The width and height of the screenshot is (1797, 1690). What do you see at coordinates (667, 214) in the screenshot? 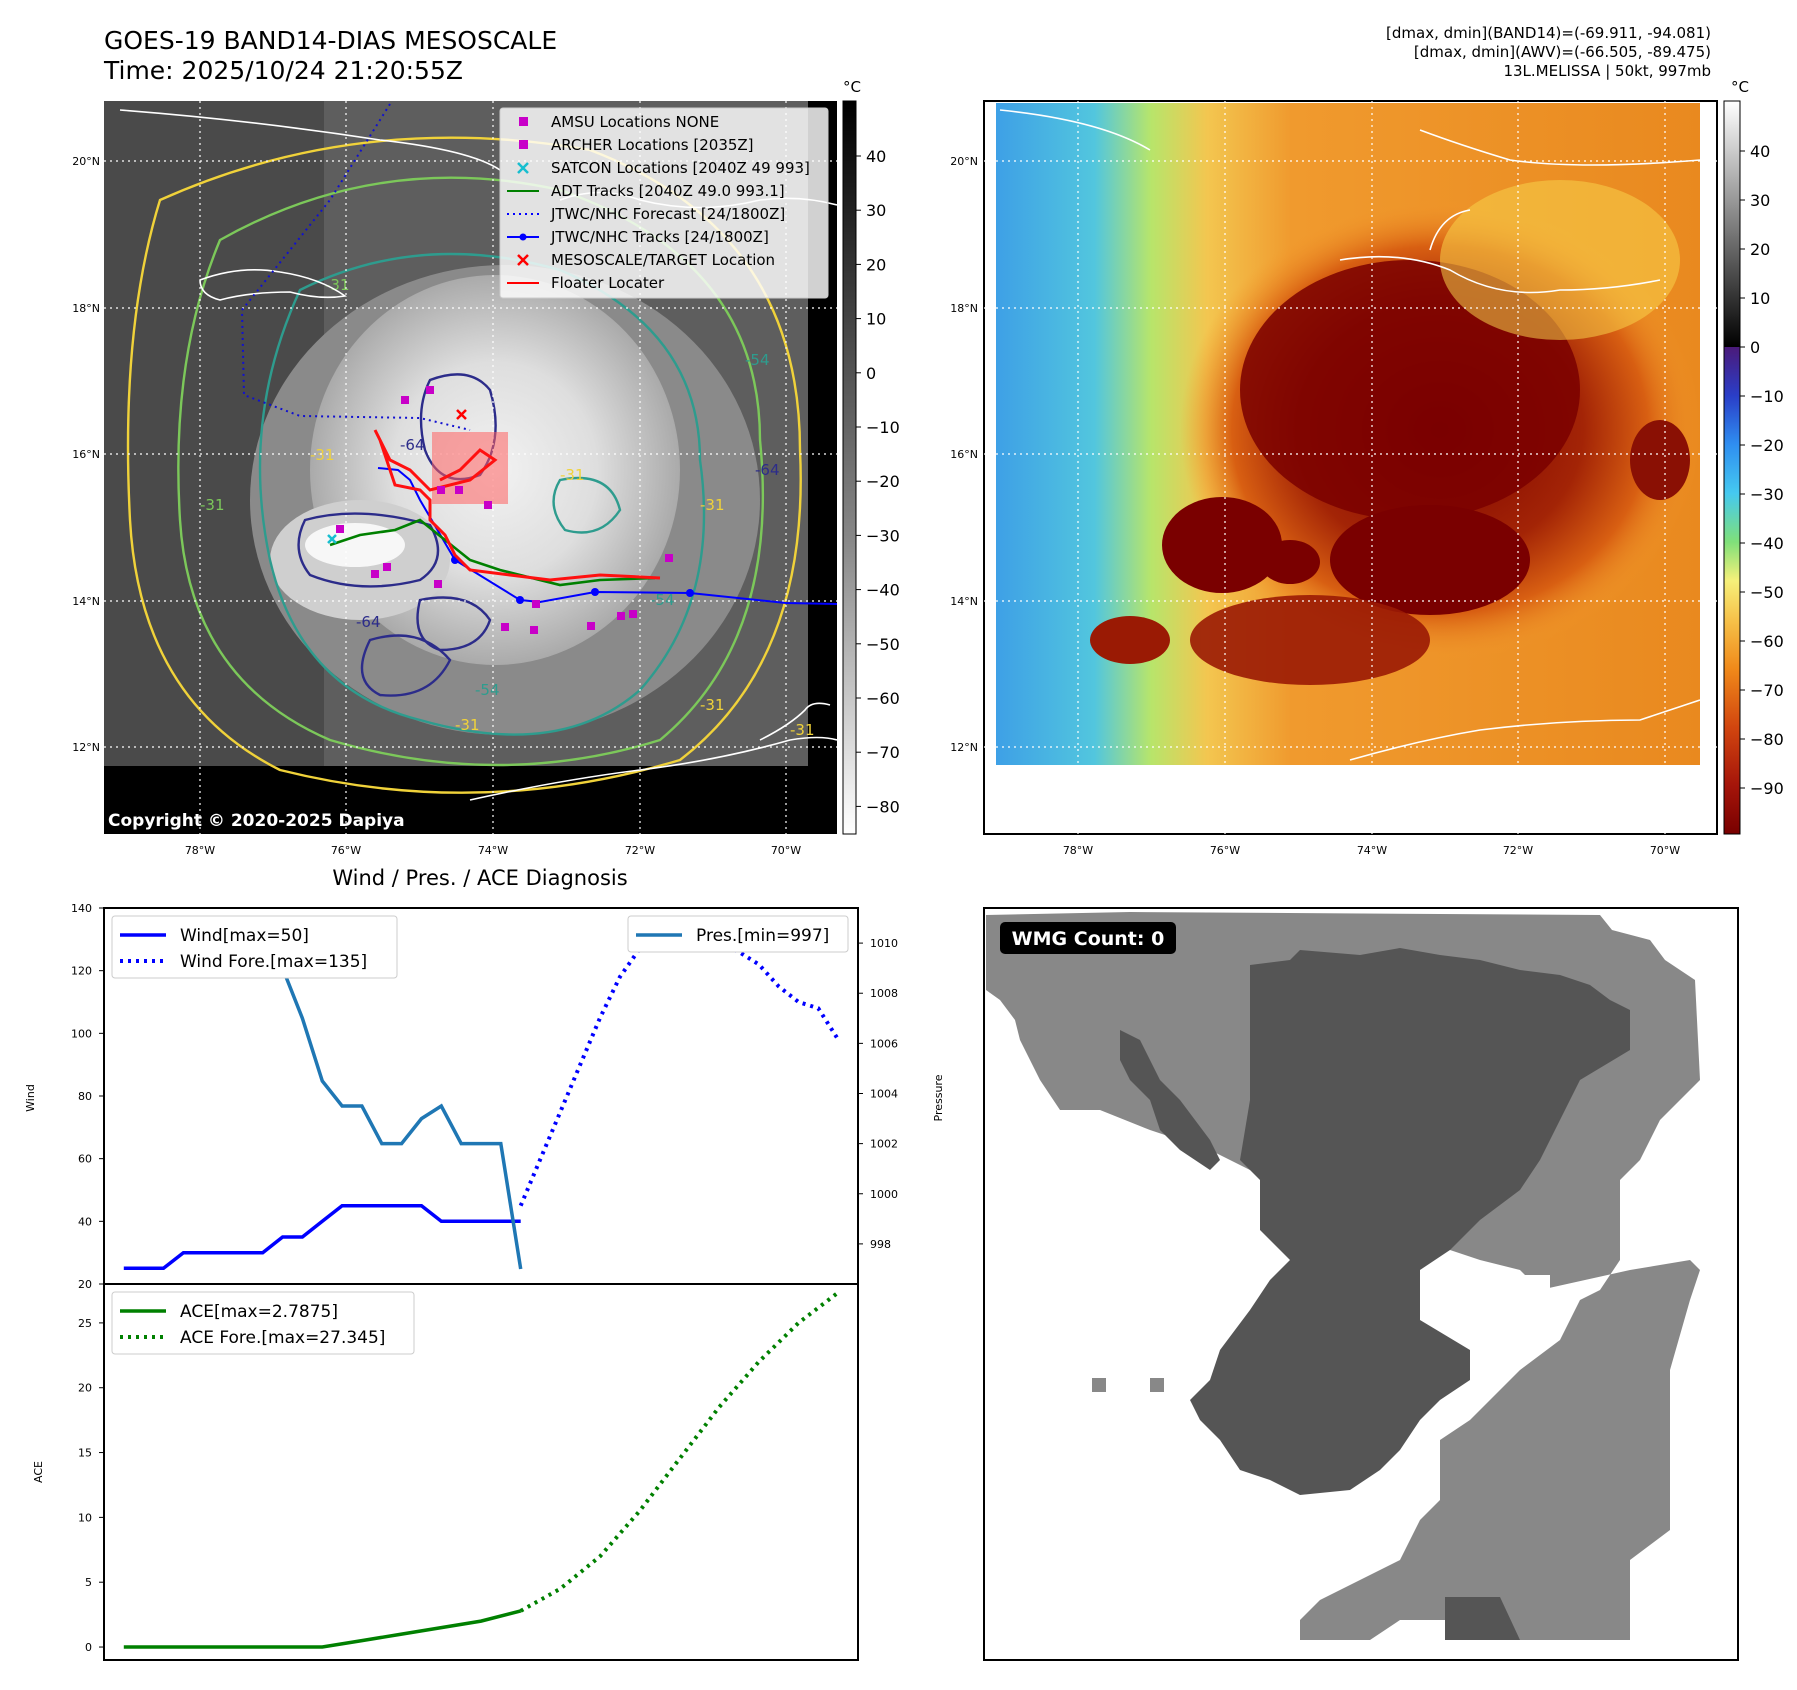
I see `legend-label: JTWC/NHC Forecast [24/1800Z]` at bounding box center [667, 214].